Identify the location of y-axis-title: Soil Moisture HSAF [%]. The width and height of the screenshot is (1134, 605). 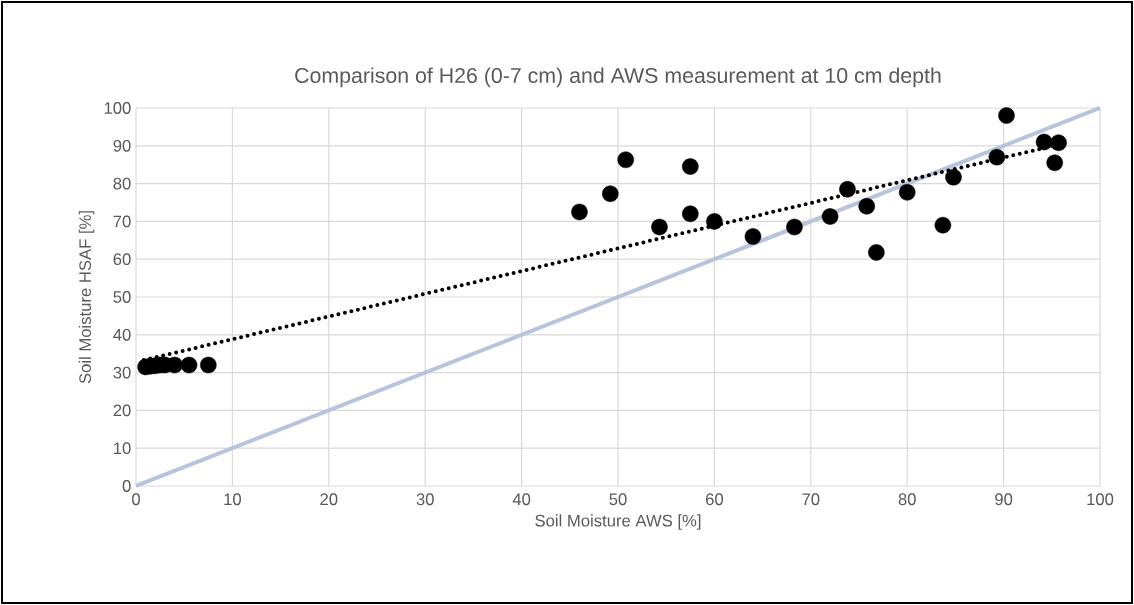
(86, 297).